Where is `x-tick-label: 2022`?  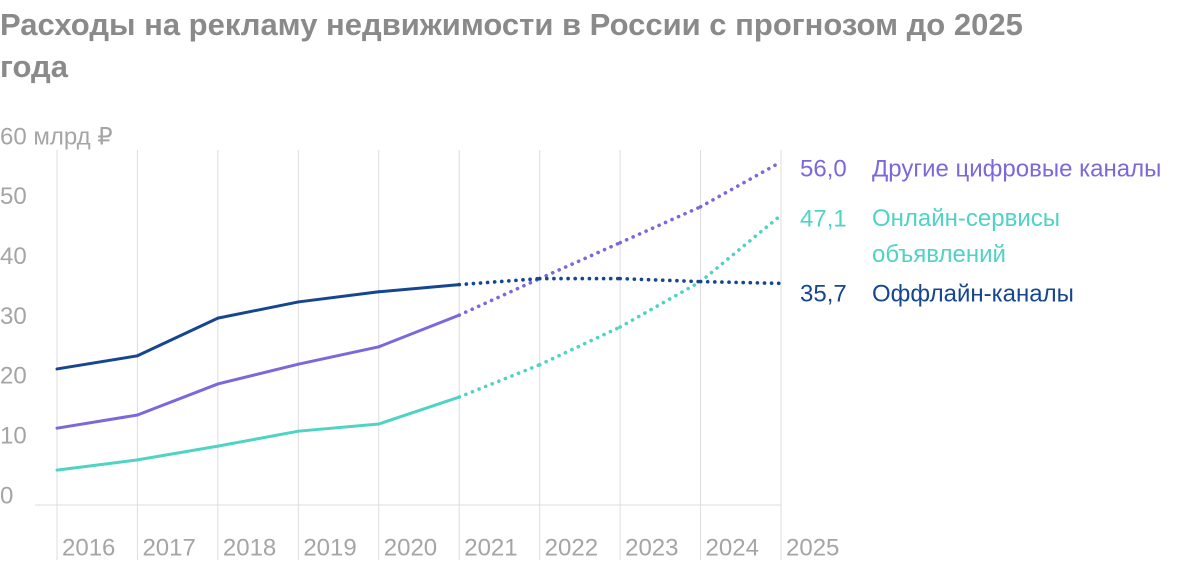
x-tick-label: 2022 is located at coordinates (571, 547).